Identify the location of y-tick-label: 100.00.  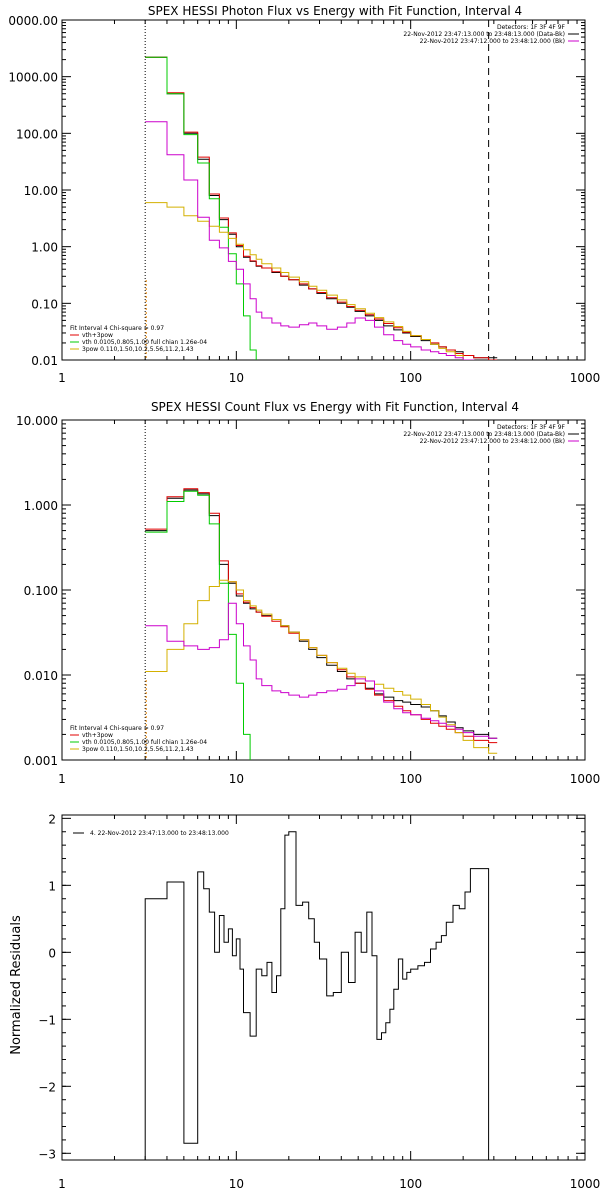
(37, 134).